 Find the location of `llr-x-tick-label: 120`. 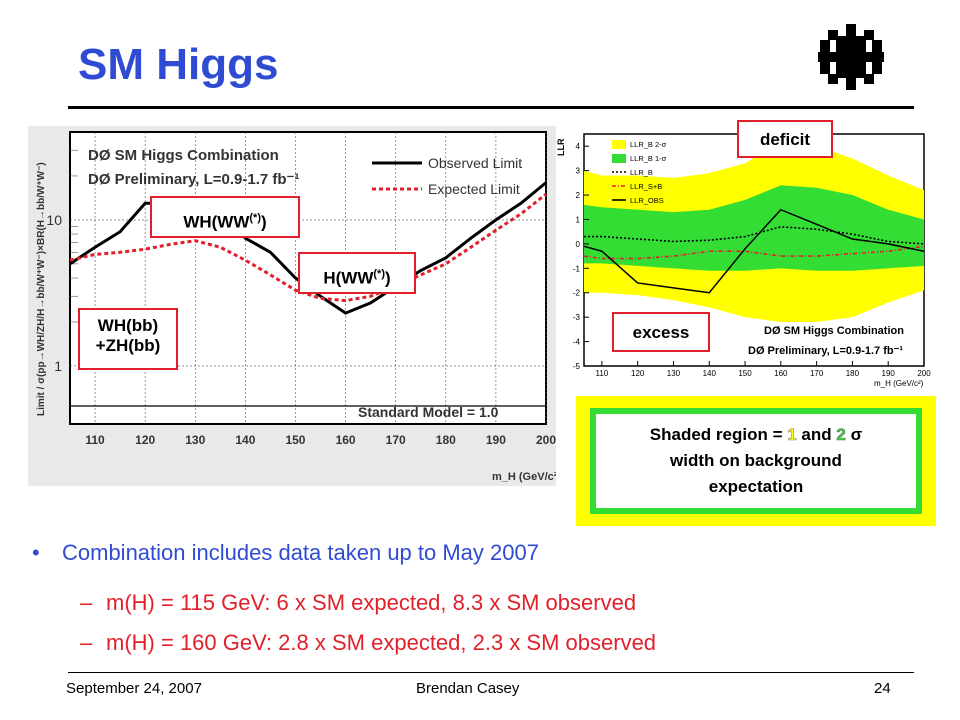

llr-x-tick-label: 120 is located at coordinates (638, 373).